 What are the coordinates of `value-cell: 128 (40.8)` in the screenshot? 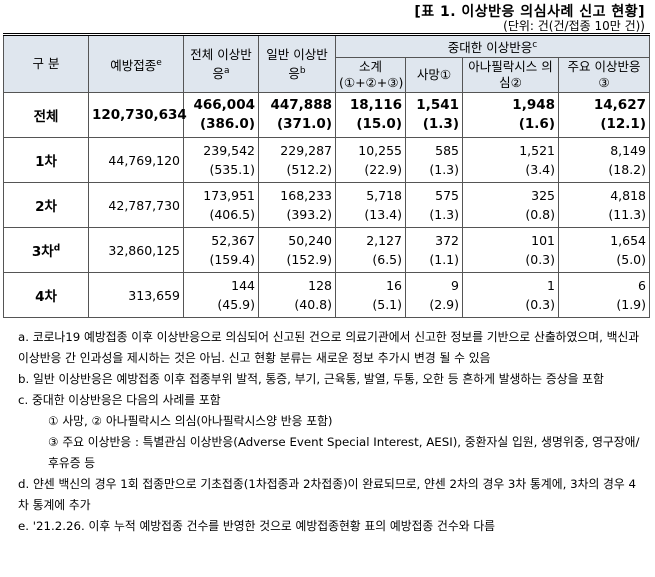 It's located at (297, 295).